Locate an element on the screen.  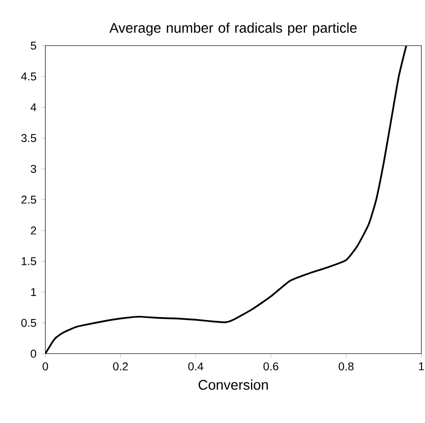
x-tick-label: 0 is located at coordinates (45, 366).